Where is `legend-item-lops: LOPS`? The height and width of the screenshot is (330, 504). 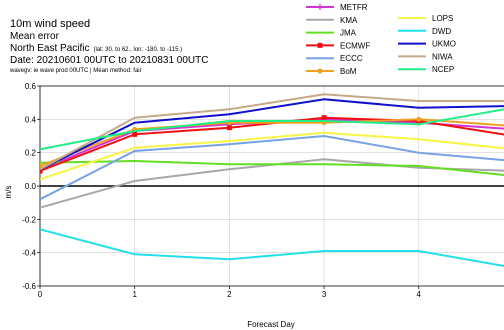 legend-item-lops: LOPS is located at coordinates (425, 18).